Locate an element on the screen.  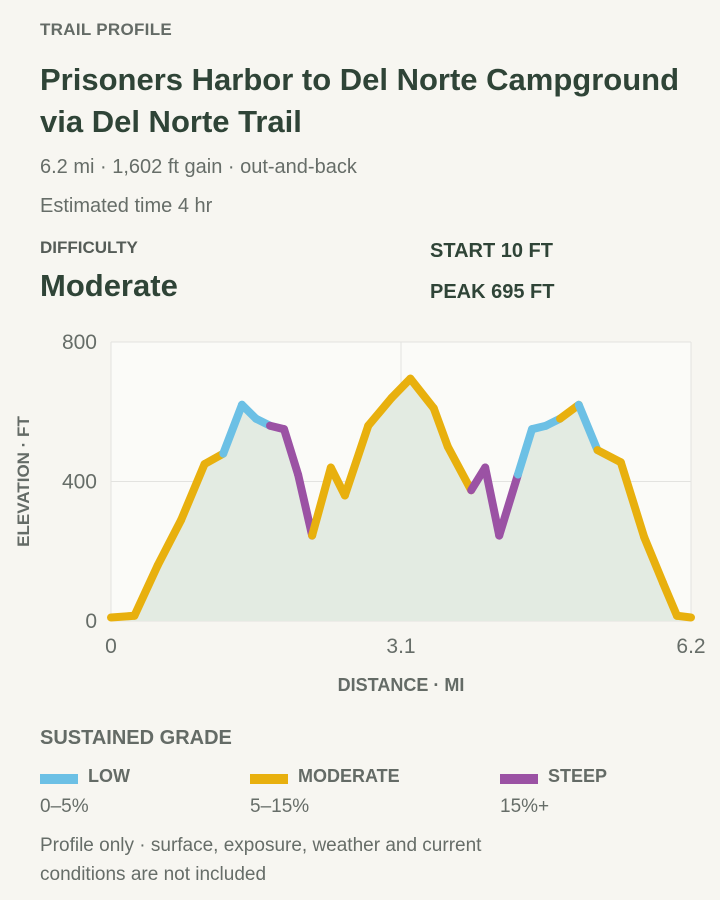
legend-name-low: LOW is located at coordinates (109, 776).